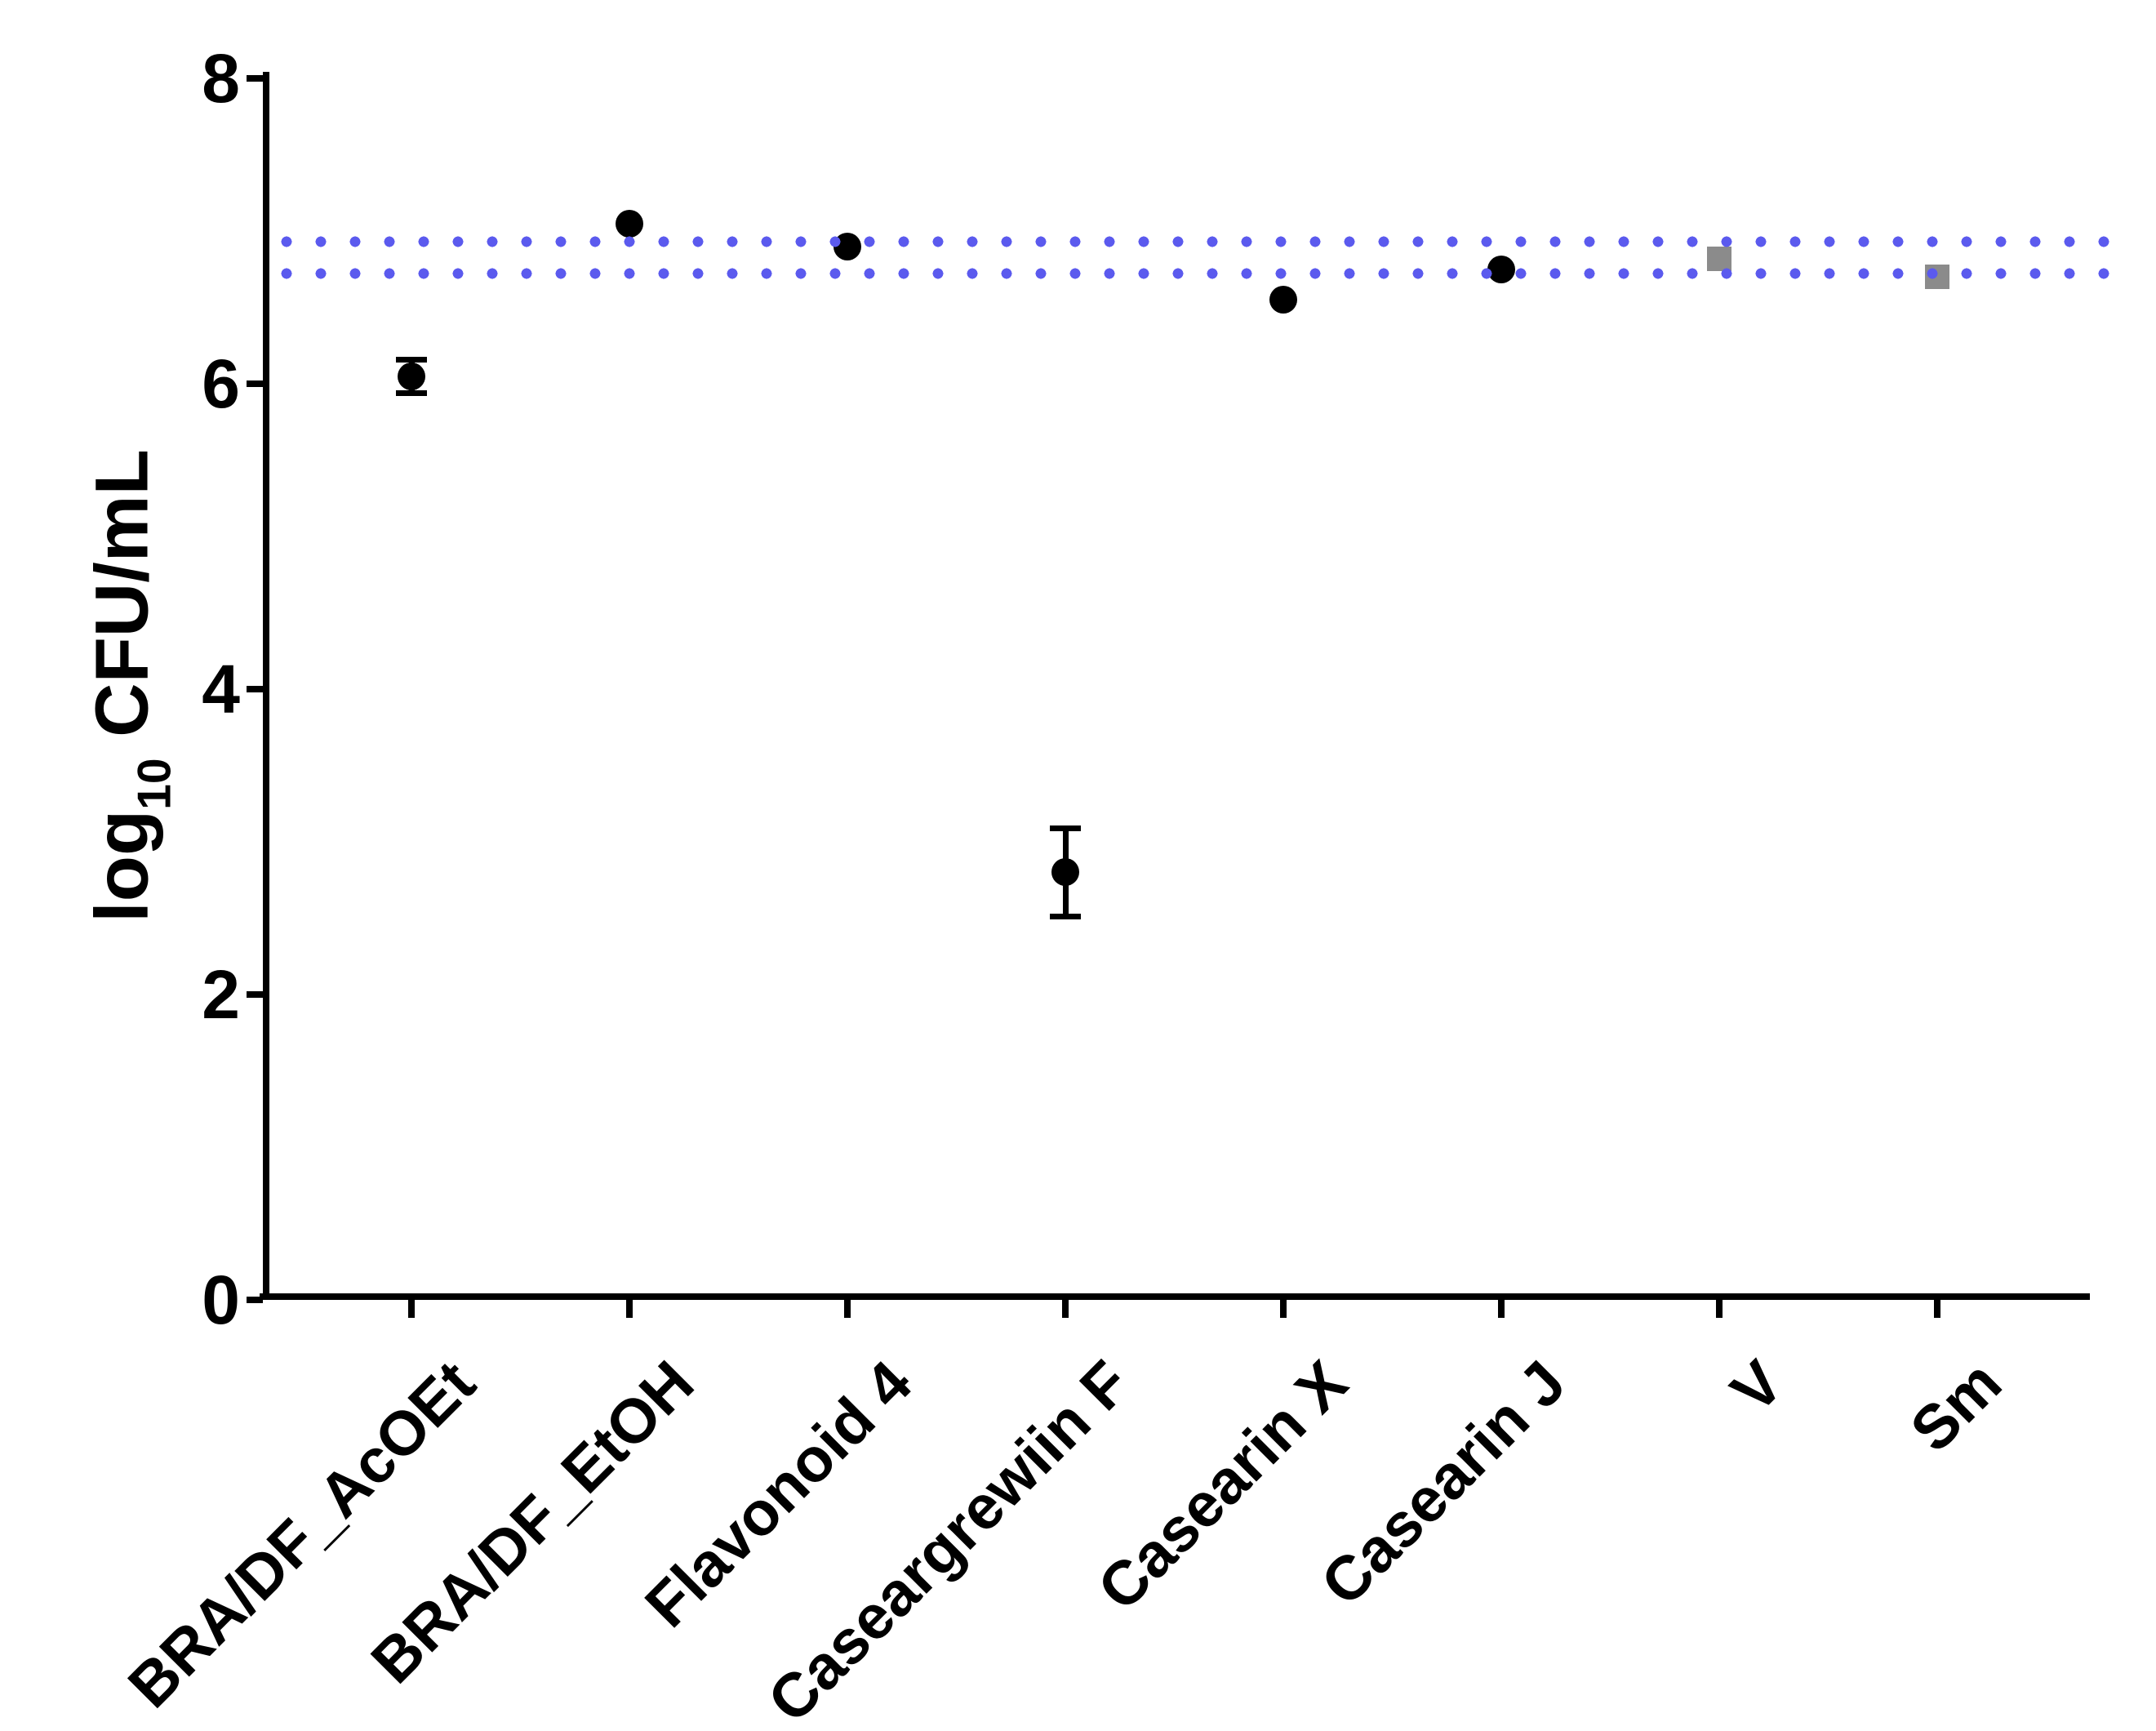 Image resolution: width=2156 pixels, height=1731 pixels. Describe the element at coordinates (1502, 1309) in the screenshot. I see `x-tick-casearin-j` at that location.